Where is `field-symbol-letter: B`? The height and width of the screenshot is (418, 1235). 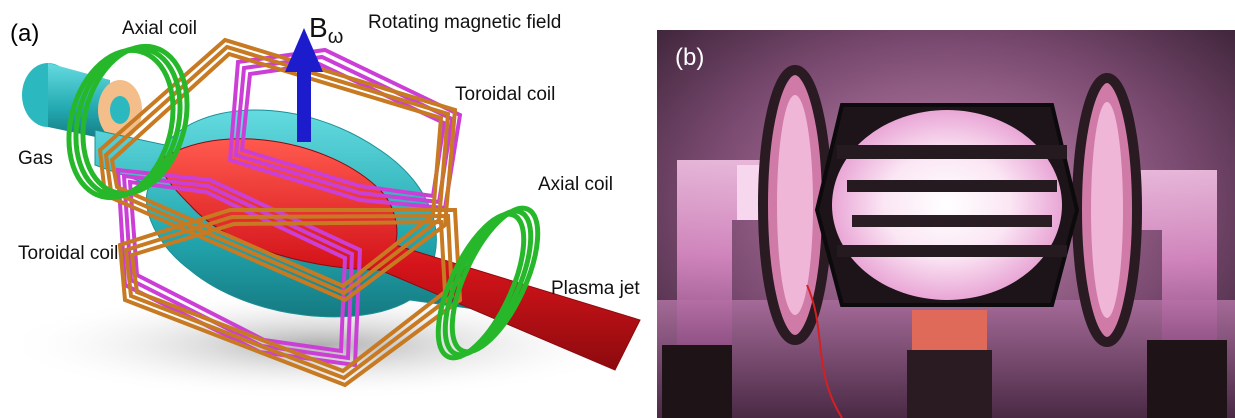
field-symbol-letter: B is located at coordinates (318, 27).